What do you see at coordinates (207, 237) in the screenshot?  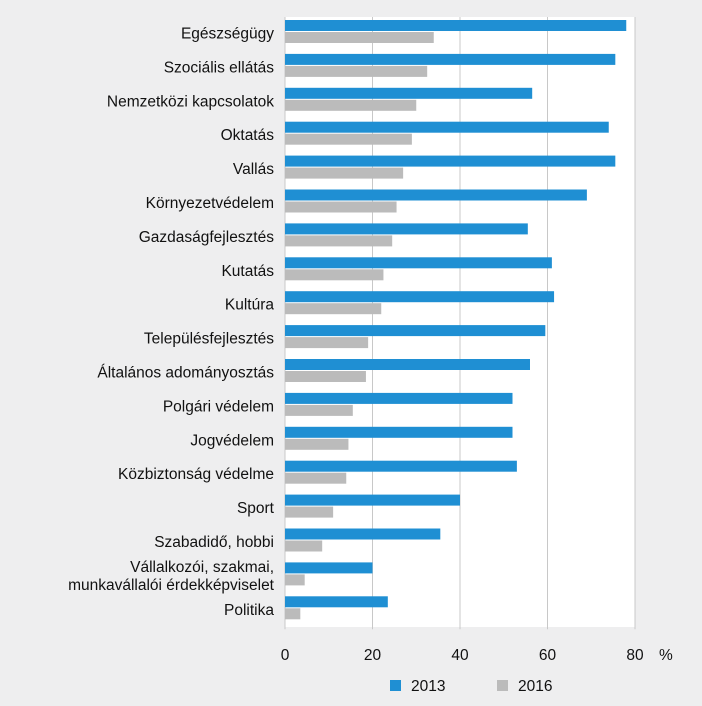 I see `category-label: Gazdaságfejlesztés` at bounding box center [207, 237].